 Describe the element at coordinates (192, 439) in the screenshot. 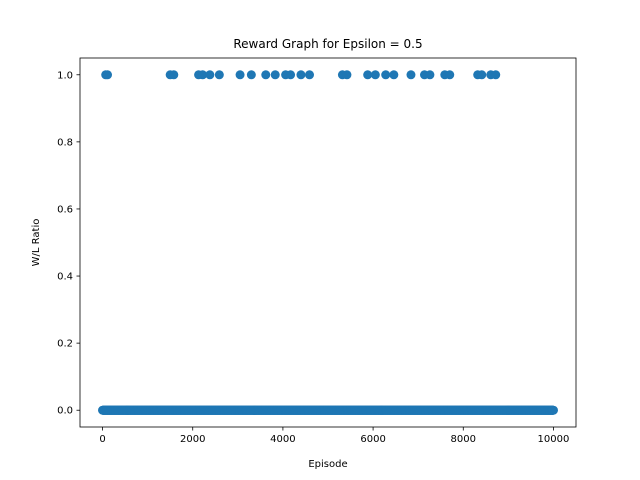

I see `x-tick-label: 2000` at that location.